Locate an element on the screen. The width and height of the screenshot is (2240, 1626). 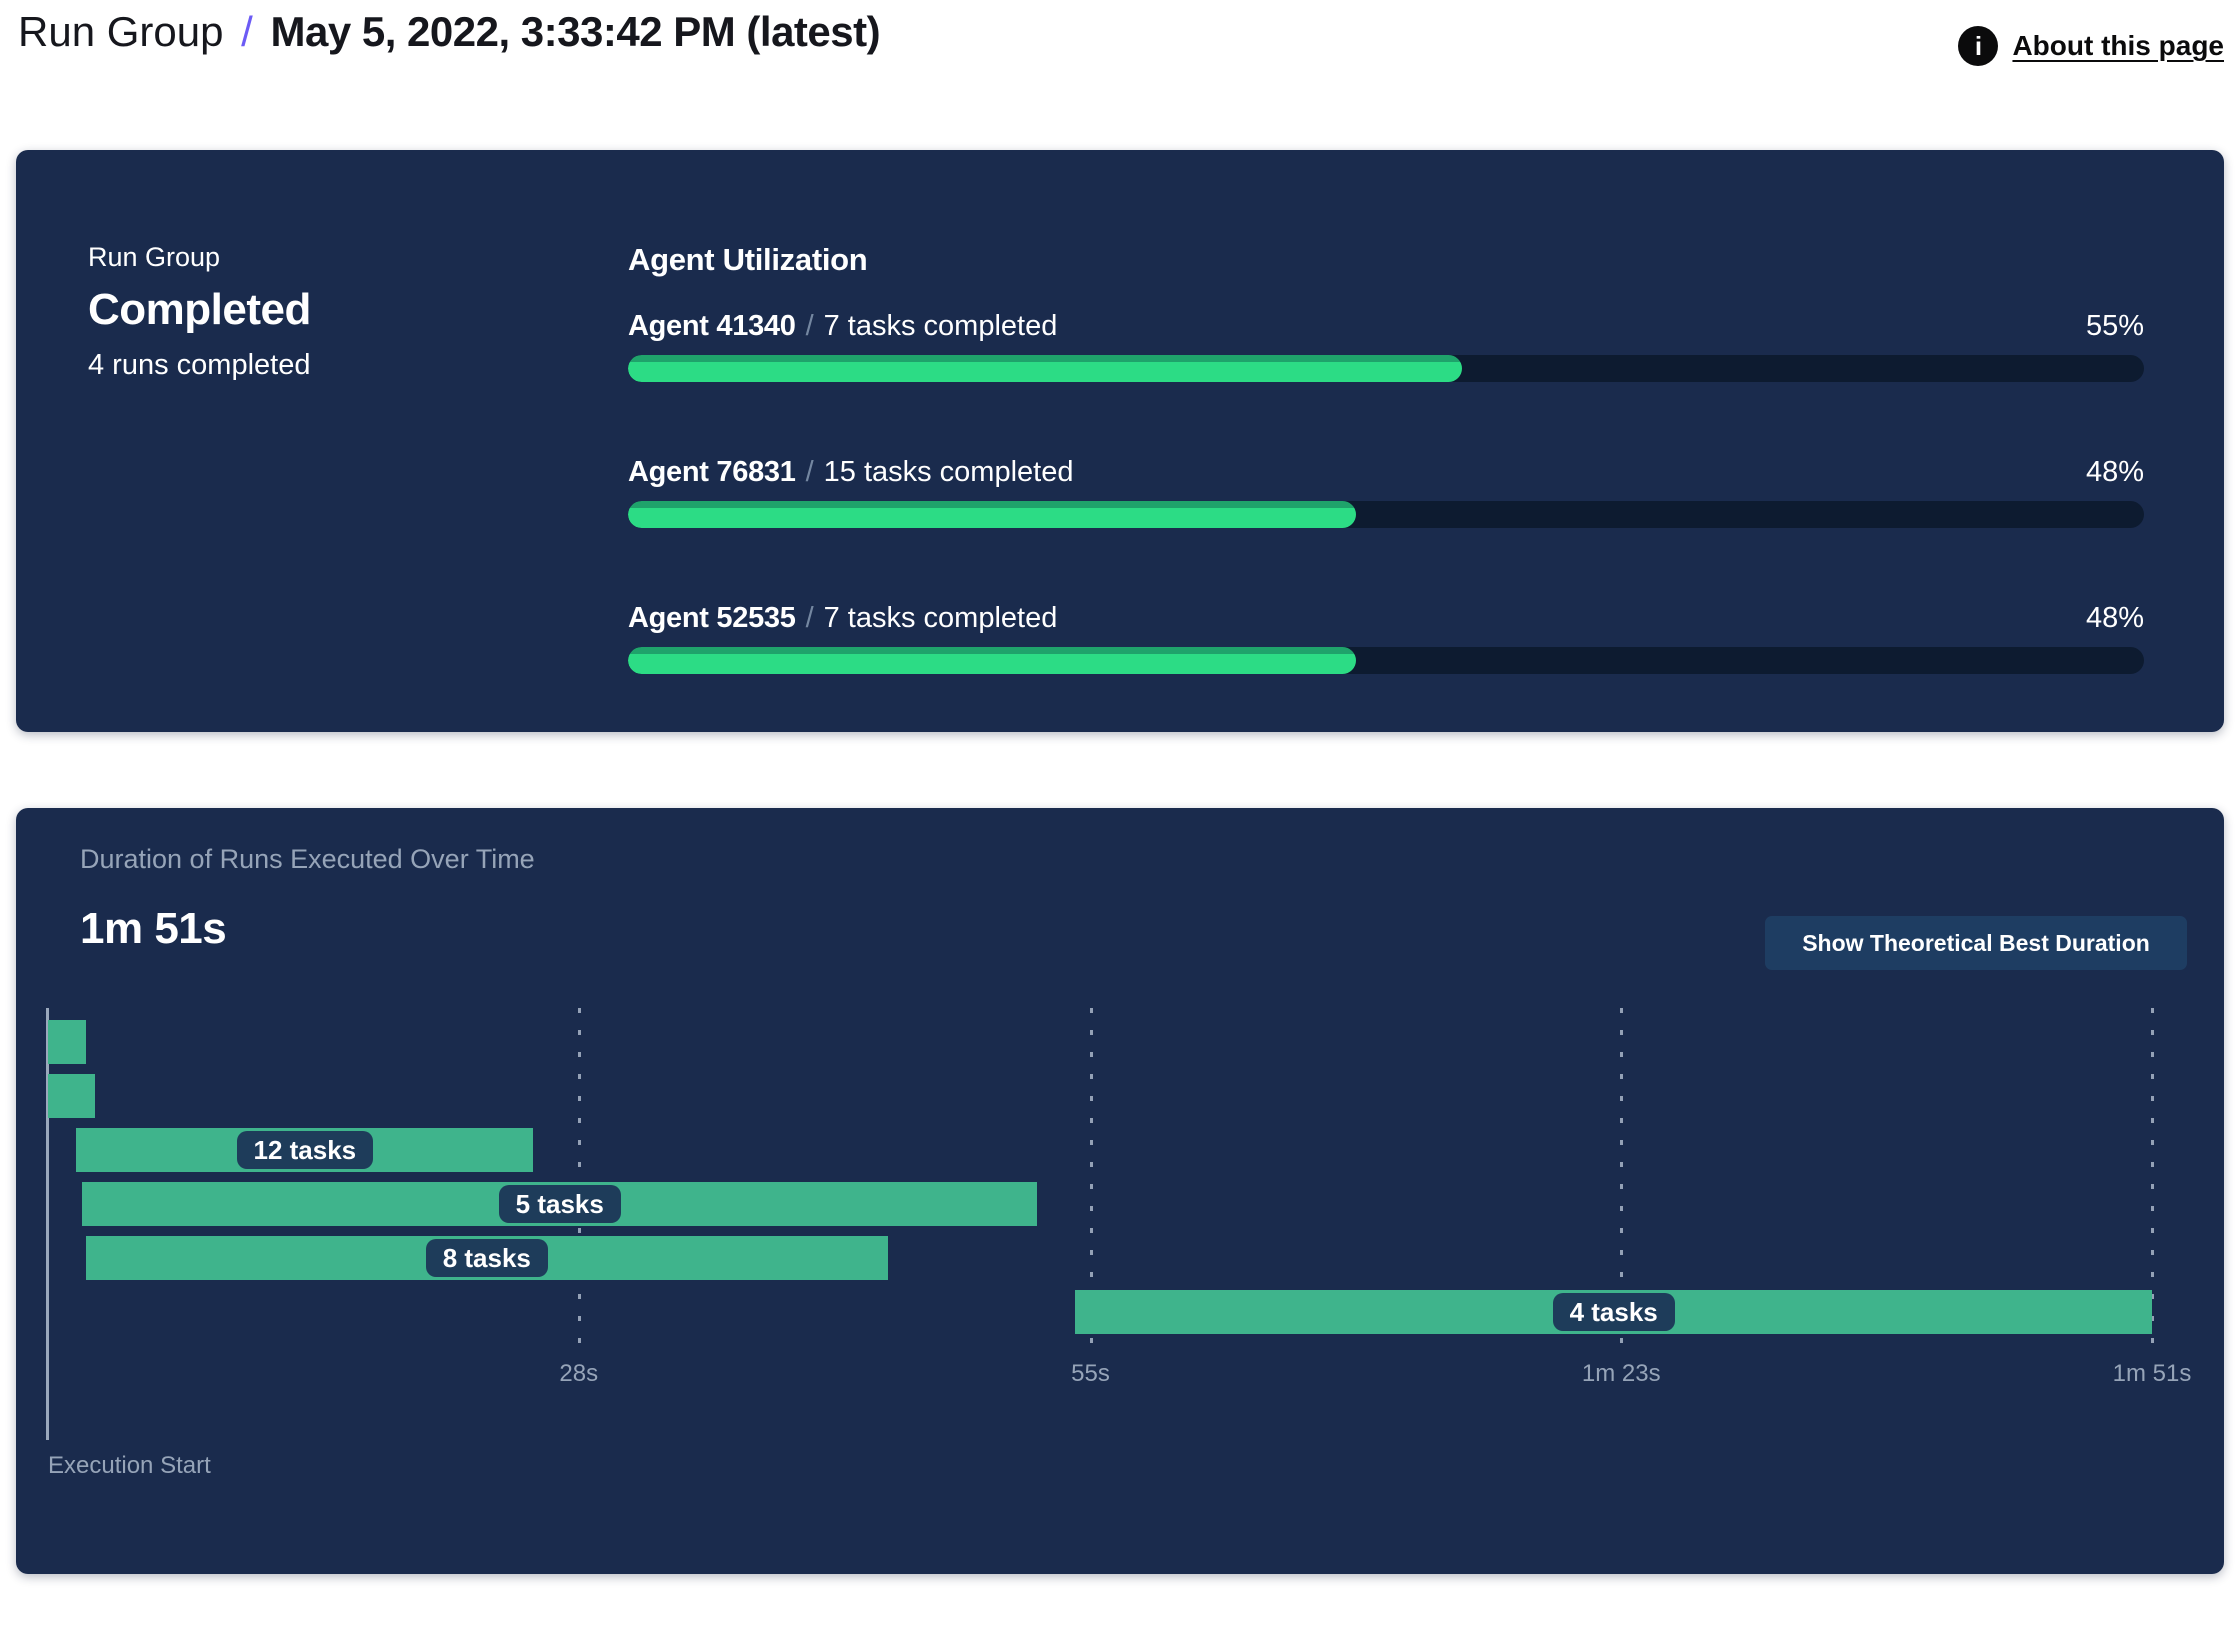
info-icon: i is located at coordinates (1978, 46).